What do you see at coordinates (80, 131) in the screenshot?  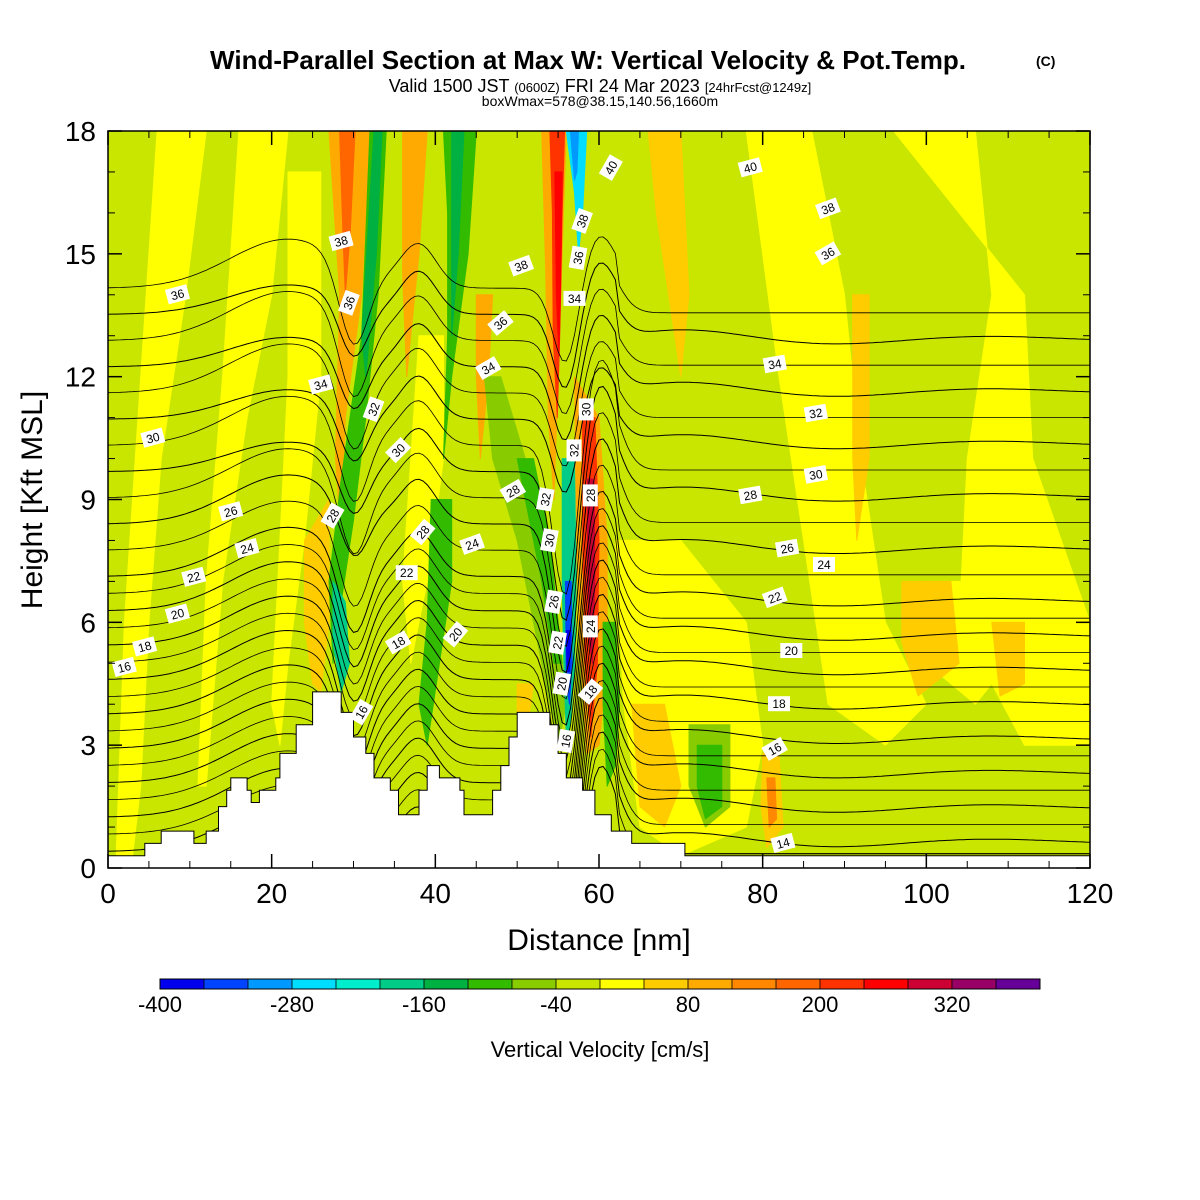 I see `y-tick-label: 18` at bounding box center [80, 131].